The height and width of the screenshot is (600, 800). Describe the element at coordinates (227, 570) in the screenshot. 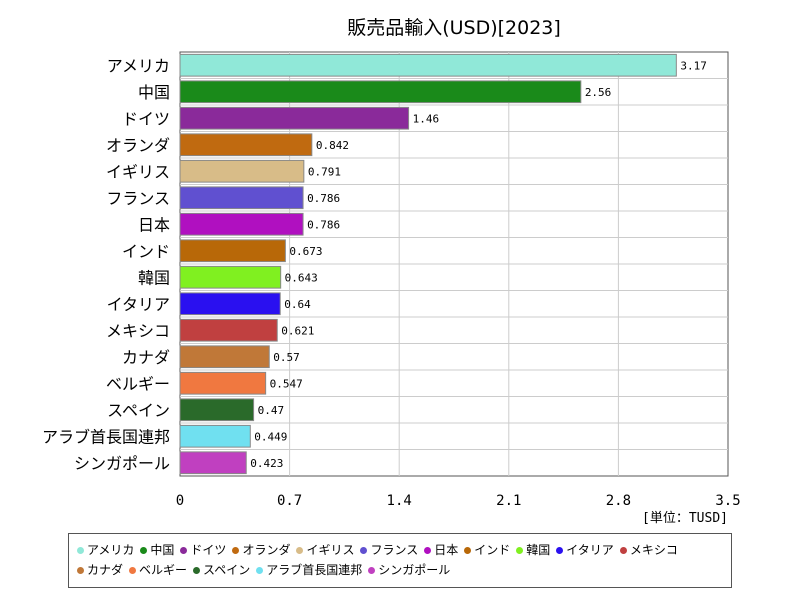

I see `legend-label: スペイン` at that location.